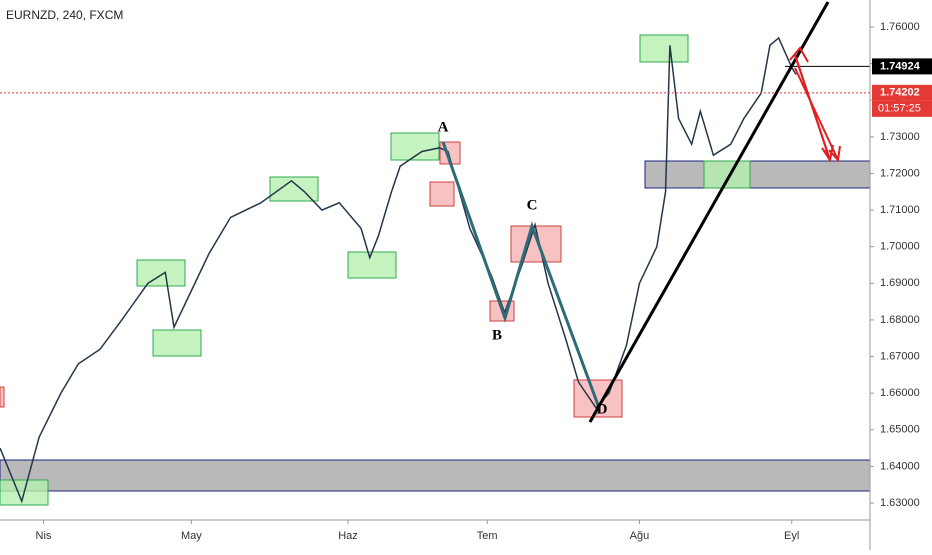  Describe the element at coordinates (900, 283) in the screenshot. I see `y-tick-label: 1.69000` at that location.